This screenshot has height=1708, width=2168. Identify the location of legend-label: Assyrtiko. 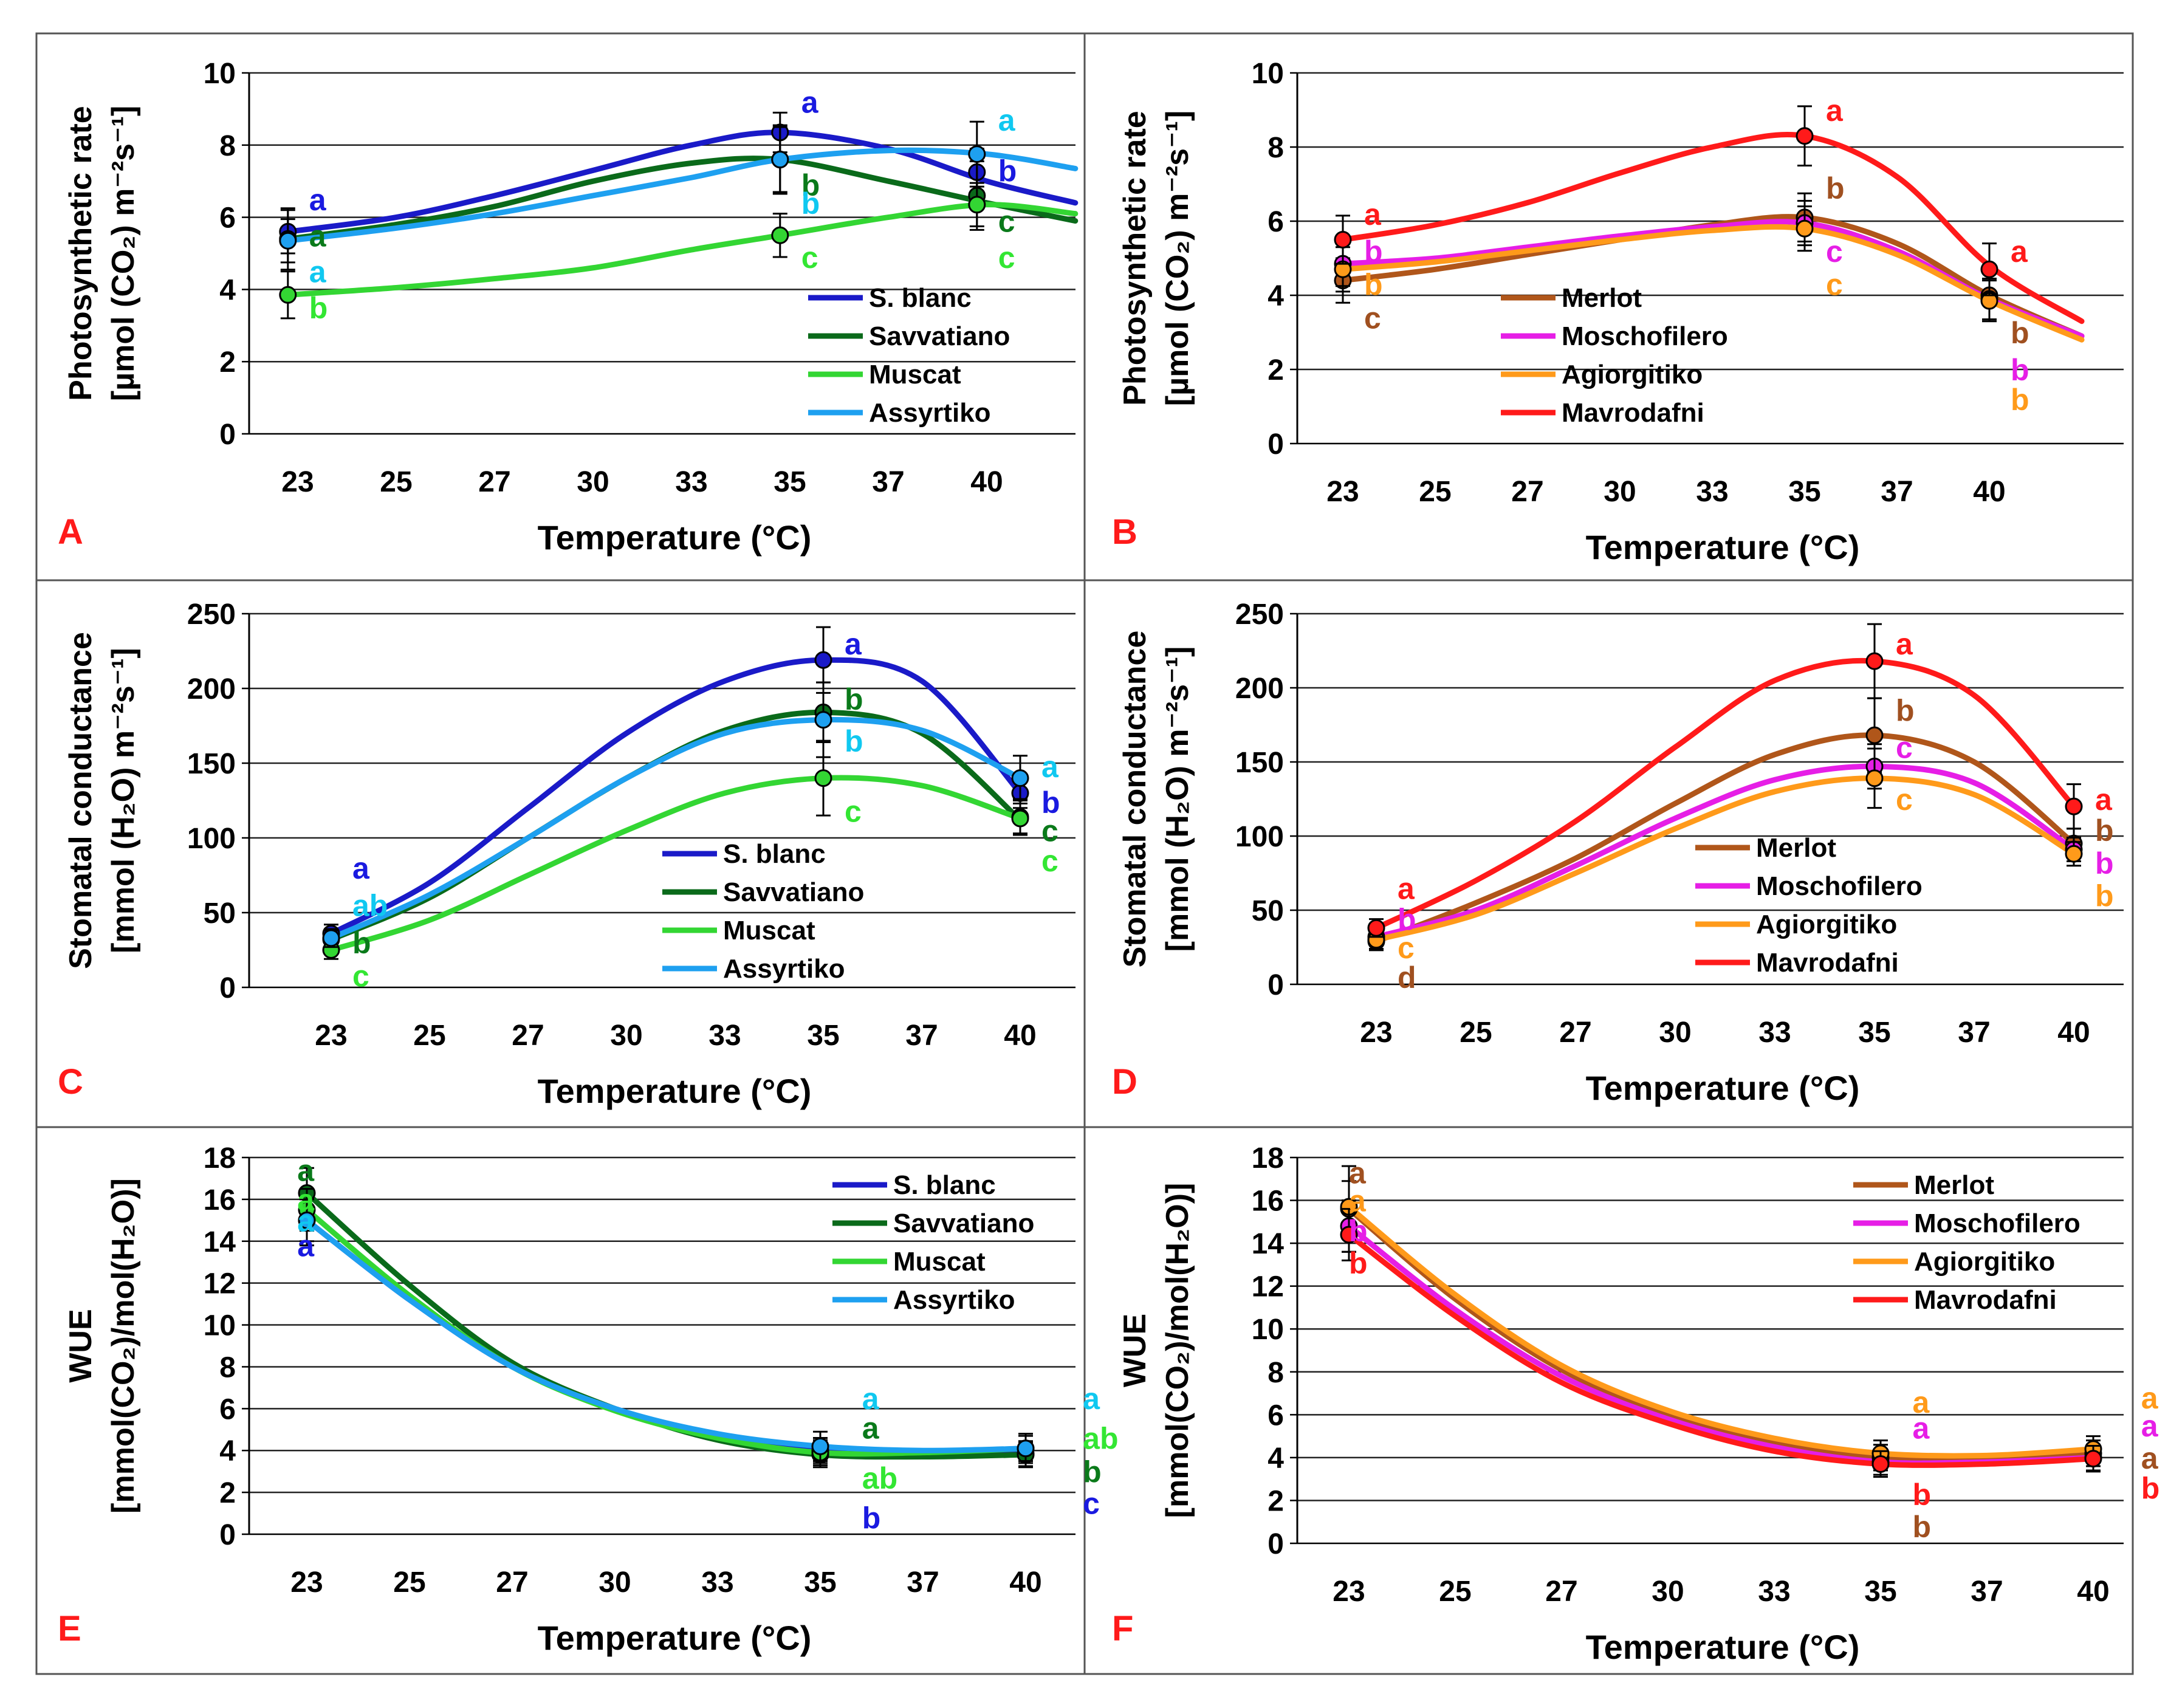
(930, 413).